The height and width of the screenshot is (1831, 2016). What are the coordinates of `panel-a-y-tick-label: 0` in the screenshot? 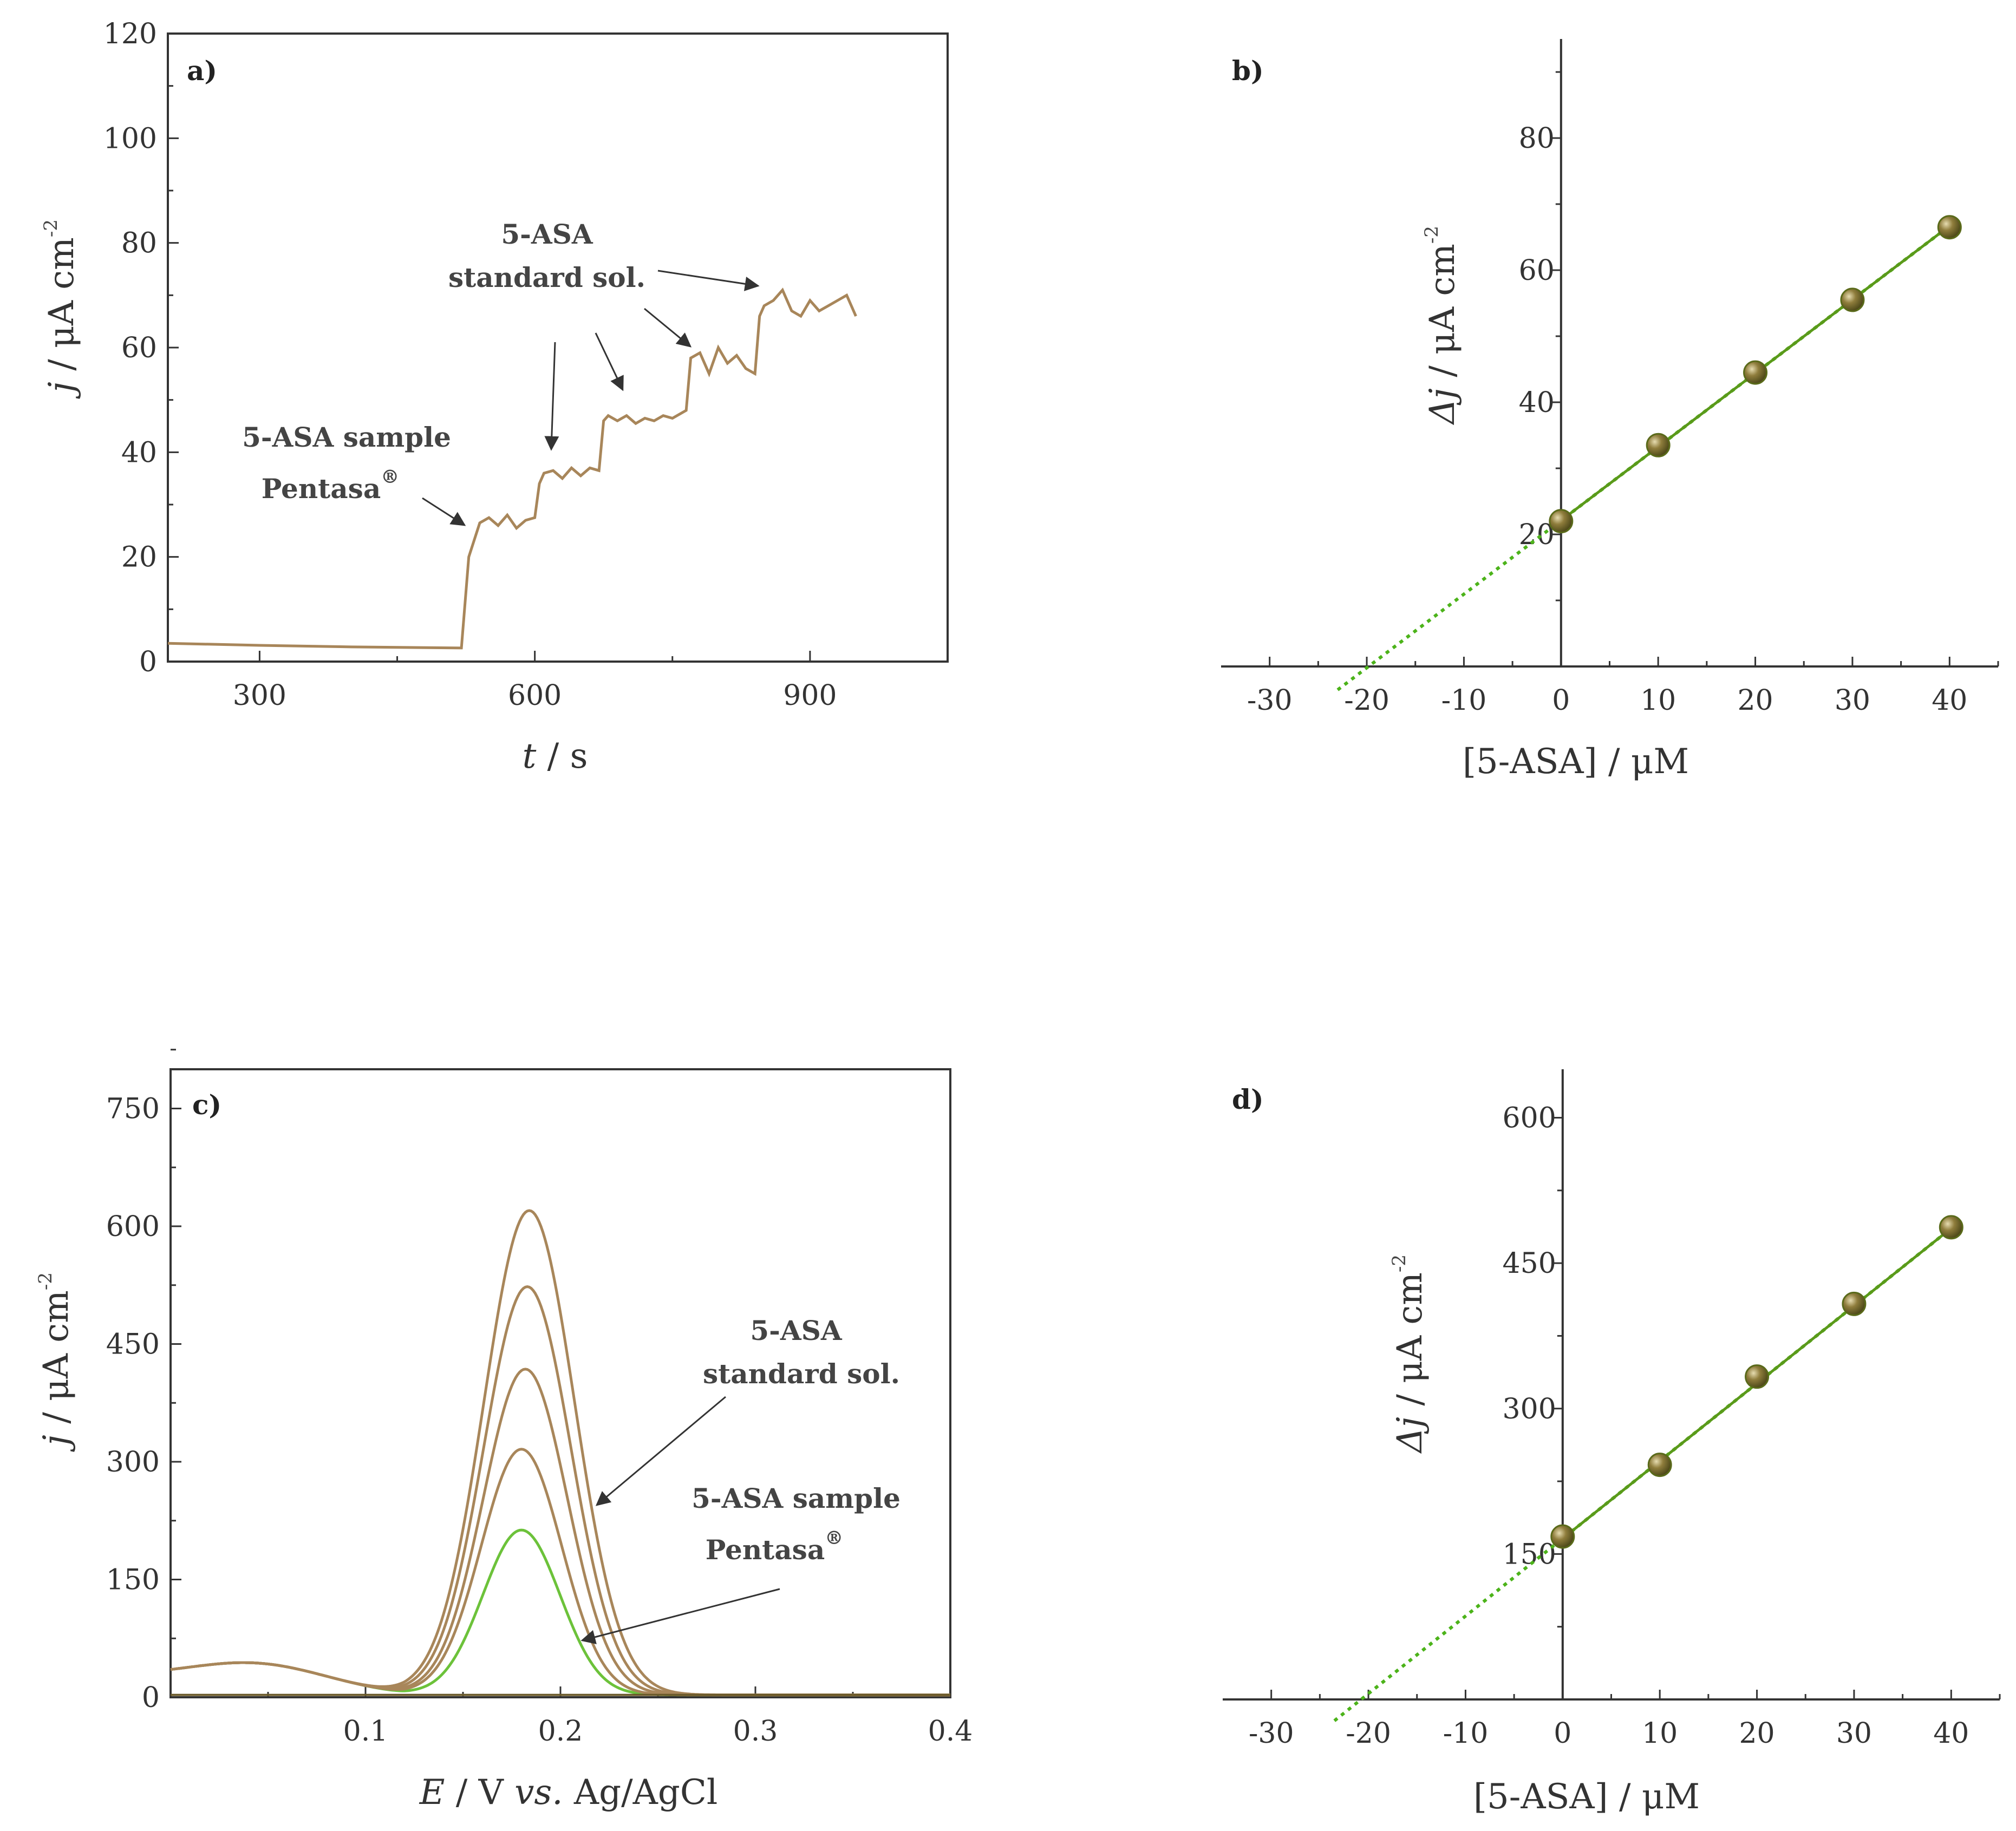 It's located at (148, 662).